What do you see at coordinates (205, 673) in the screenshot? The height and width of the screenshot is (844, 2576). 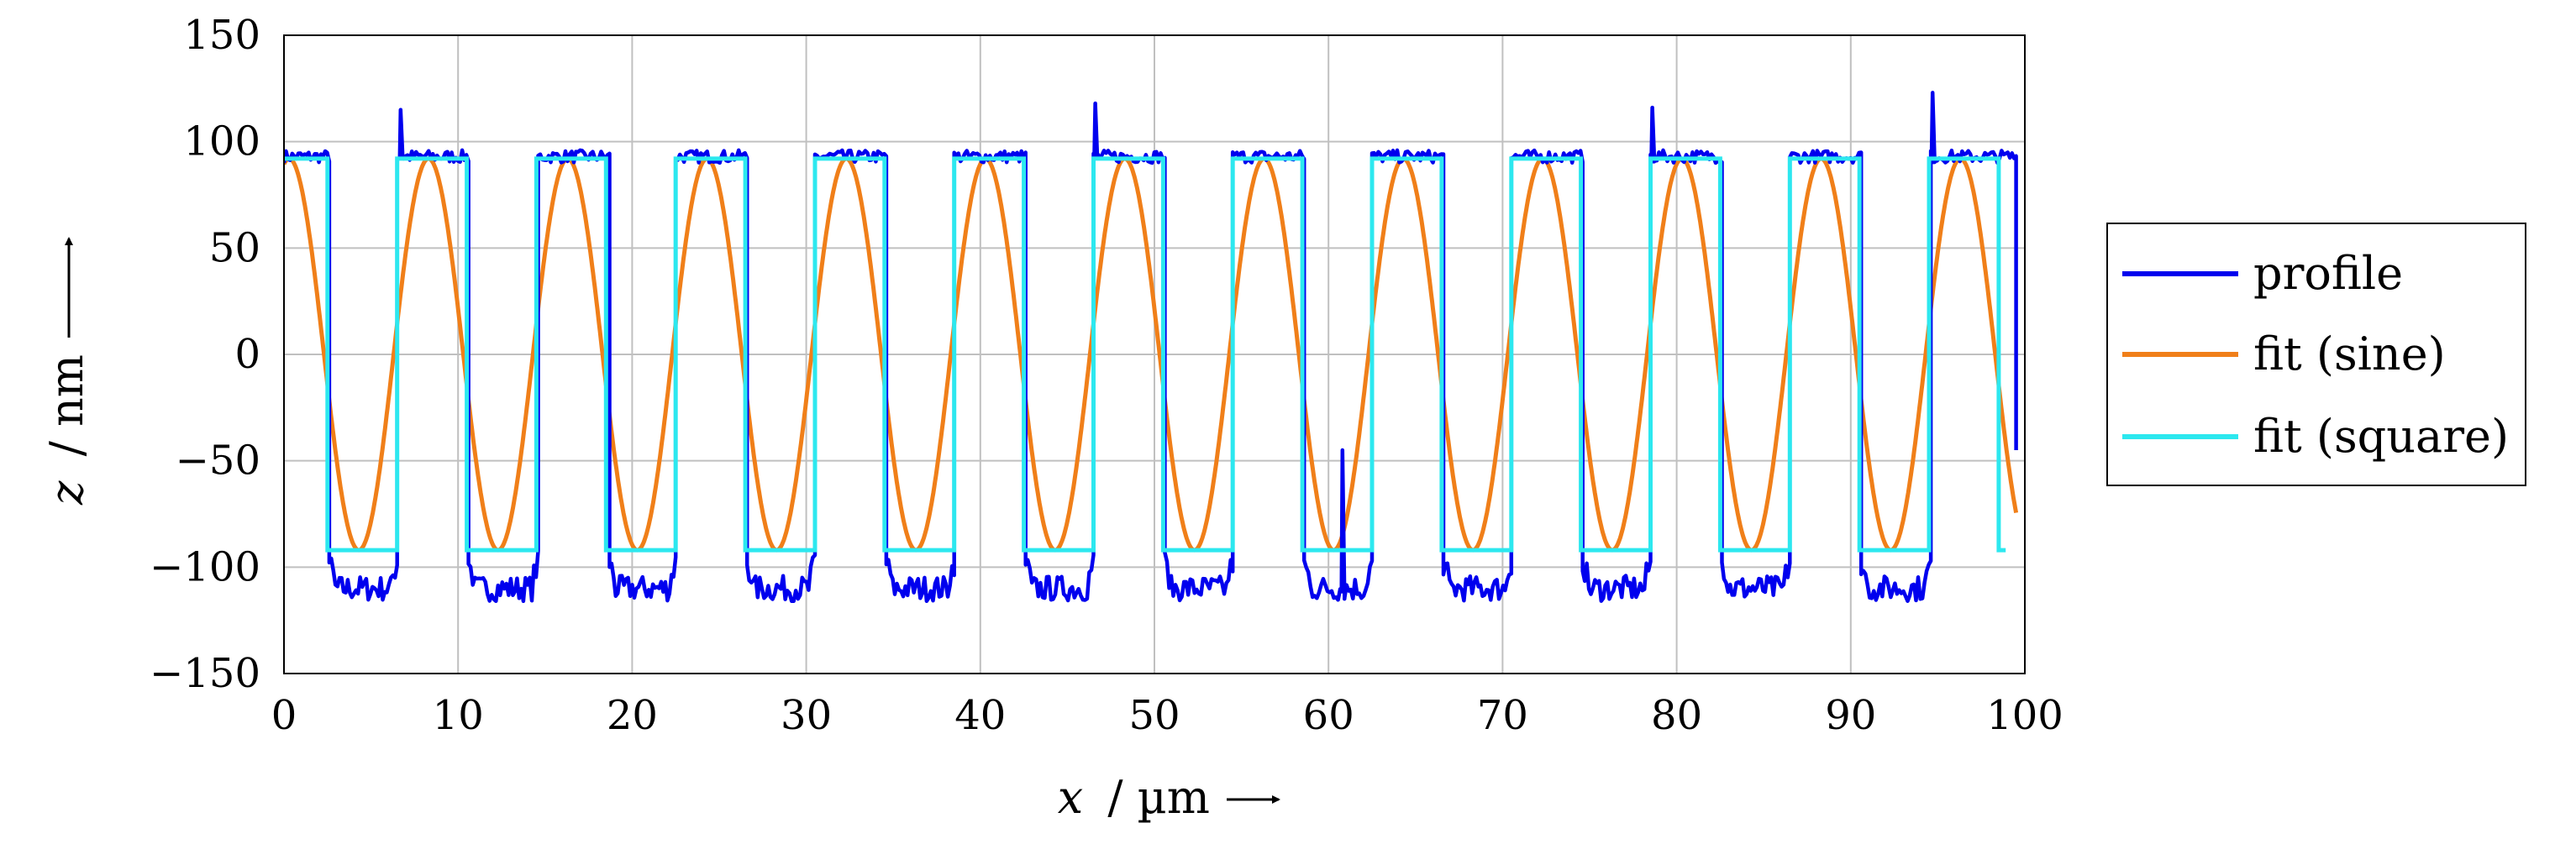 I see `y-tick-label: −150` at bounding box center [205, 673].